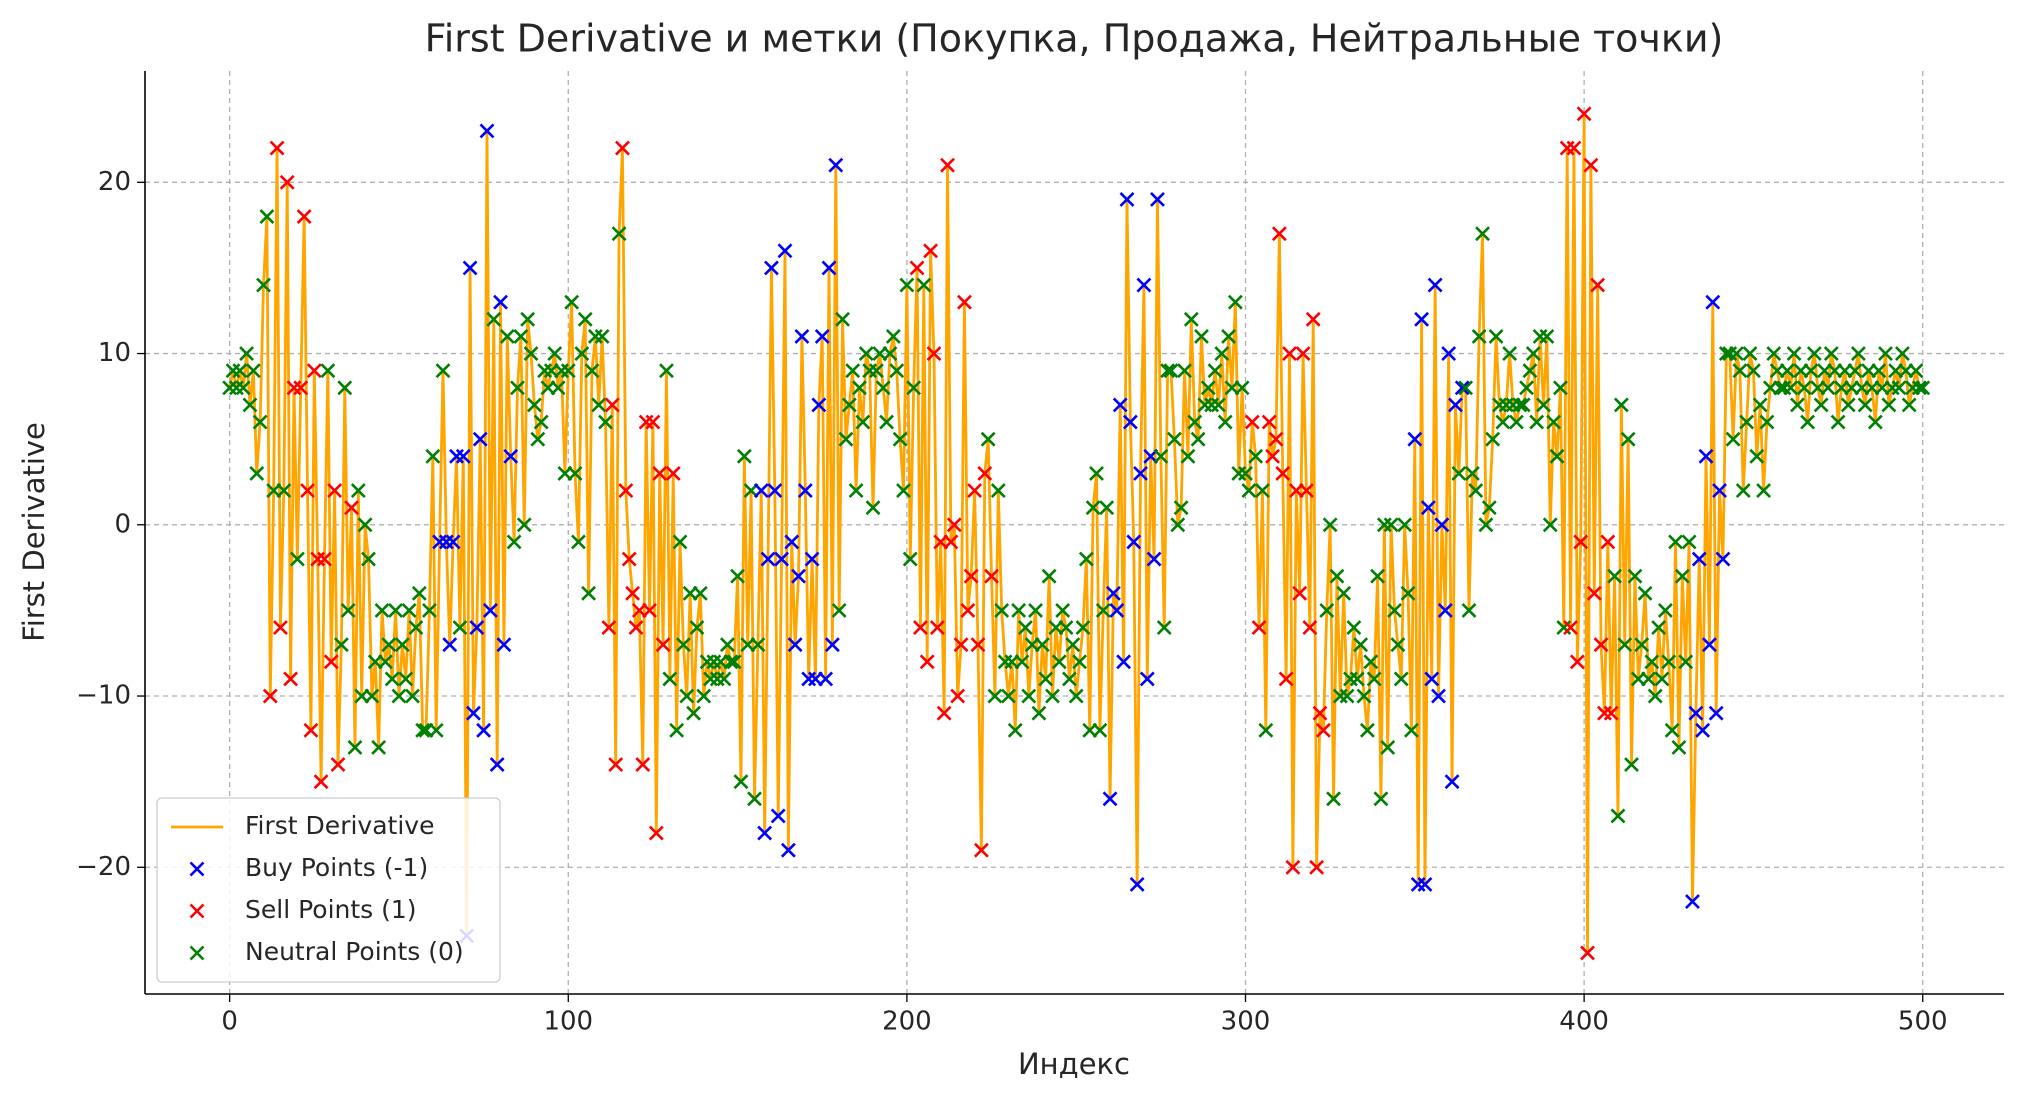  I want to click on legend-box, so click(328, 890).